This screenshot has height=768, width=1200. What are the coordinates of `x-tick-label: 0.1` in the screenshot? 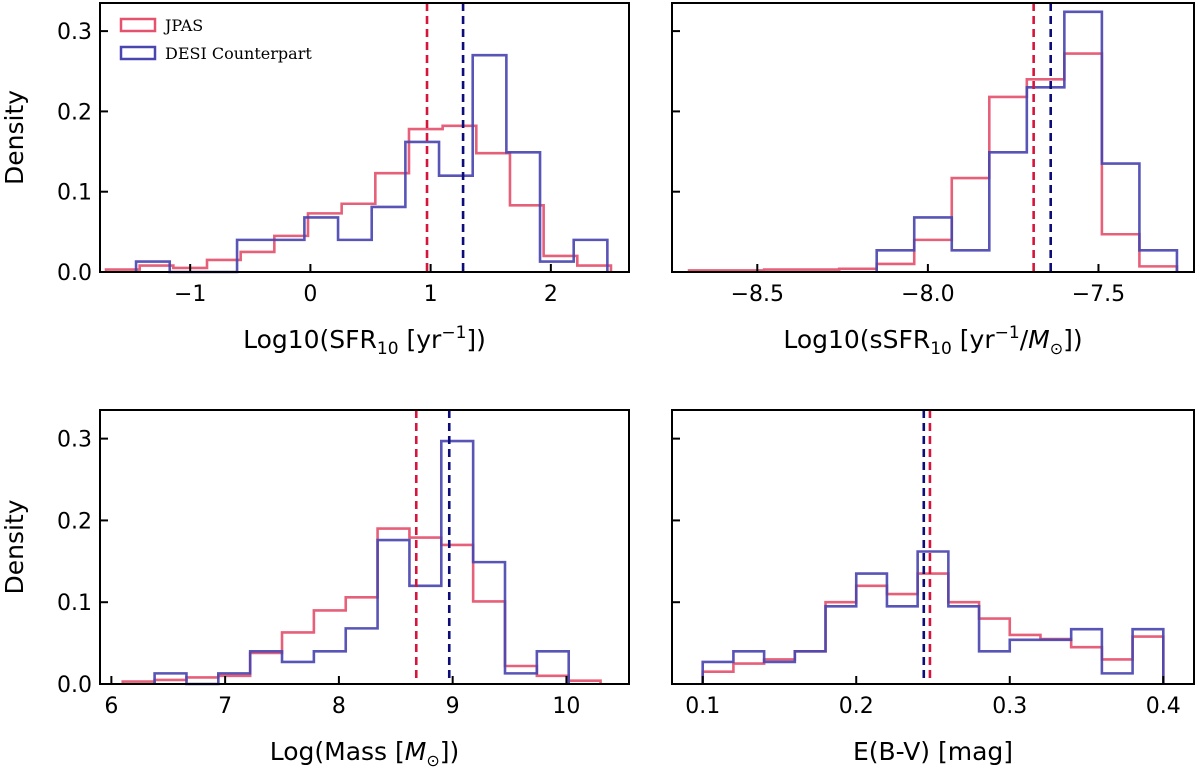 It's located at (702, 706).